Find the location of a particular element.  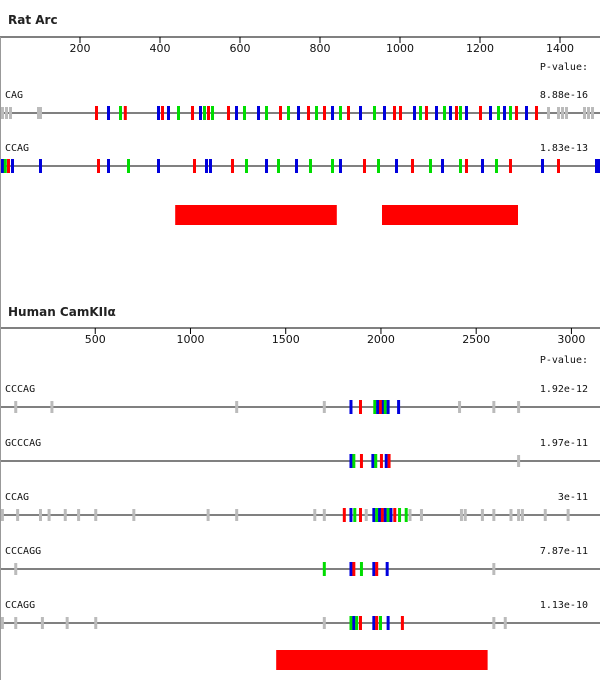

axis-tick-label: 1500 is located at coordinates (286, 339).